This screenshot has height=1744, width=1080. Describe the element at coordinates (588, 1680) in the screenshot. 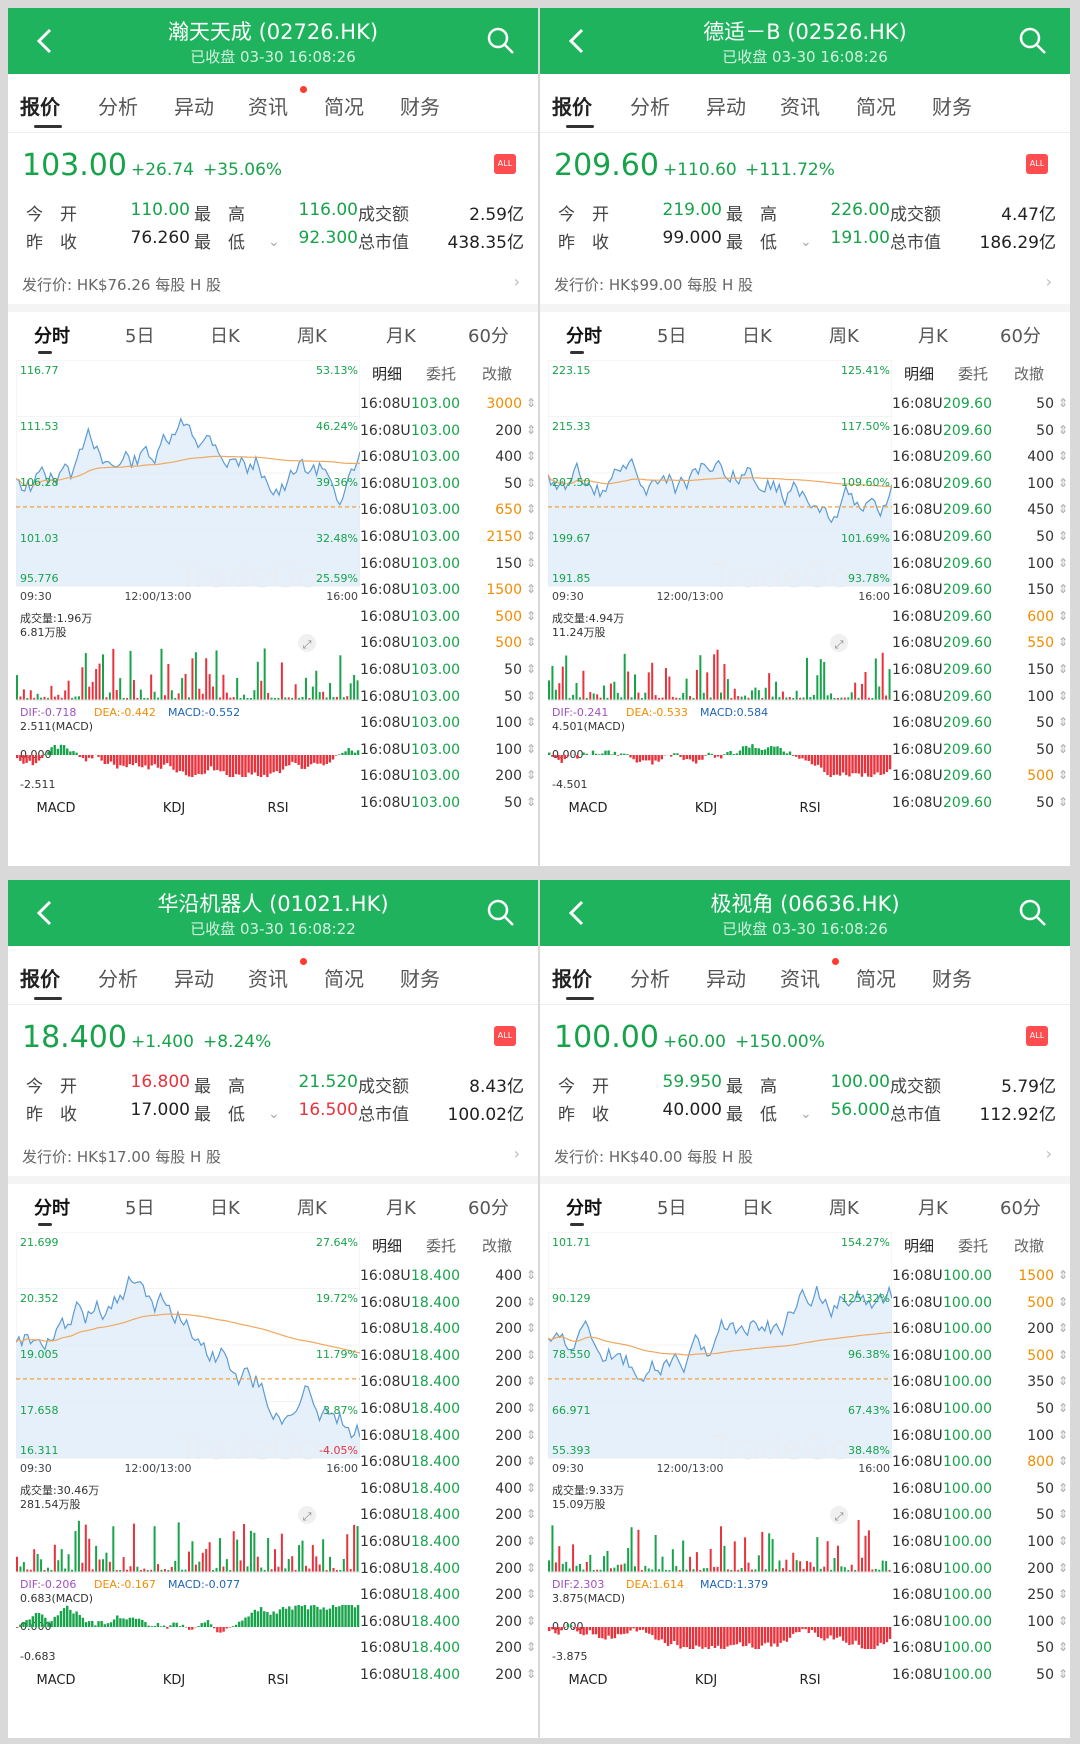

I see `indicator-tab: MACD` at that location.